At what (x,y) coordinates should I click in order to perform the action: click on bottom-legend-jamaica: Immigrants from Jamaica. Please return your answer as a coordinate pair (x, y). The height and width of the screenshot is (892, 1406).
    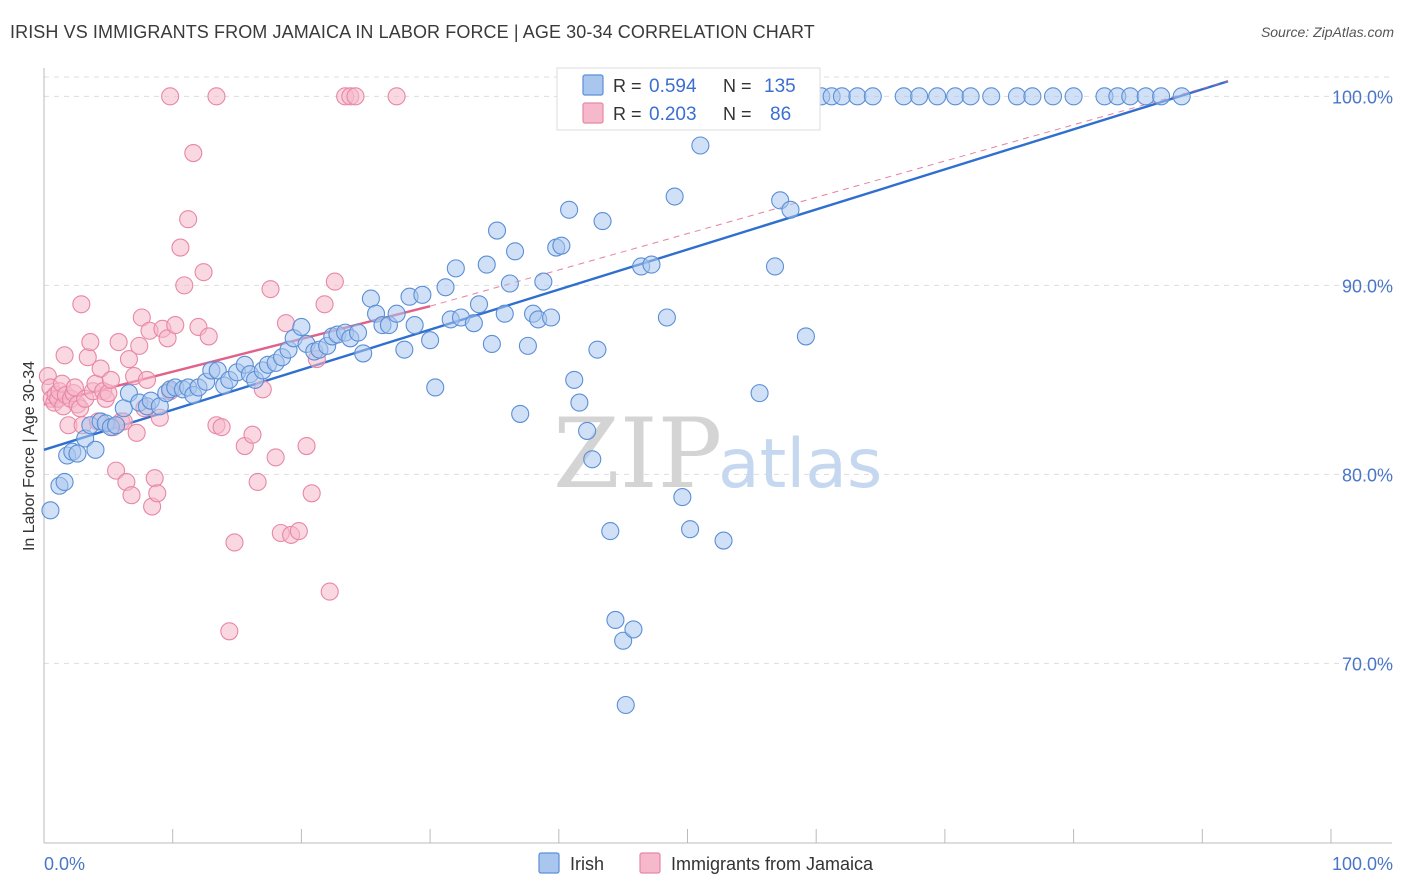
    Looking at the image, I should click on (772, 864).